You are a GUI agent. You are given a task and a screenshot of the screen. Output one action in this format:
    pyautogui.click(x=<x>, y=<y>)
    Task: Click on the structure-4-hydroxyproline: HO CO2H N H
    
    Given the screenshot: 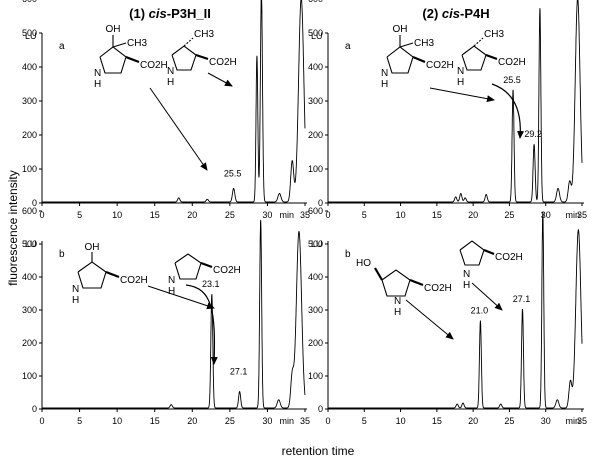 What is the action you would take?
    pyautogui.click(x=404, y=288)
    